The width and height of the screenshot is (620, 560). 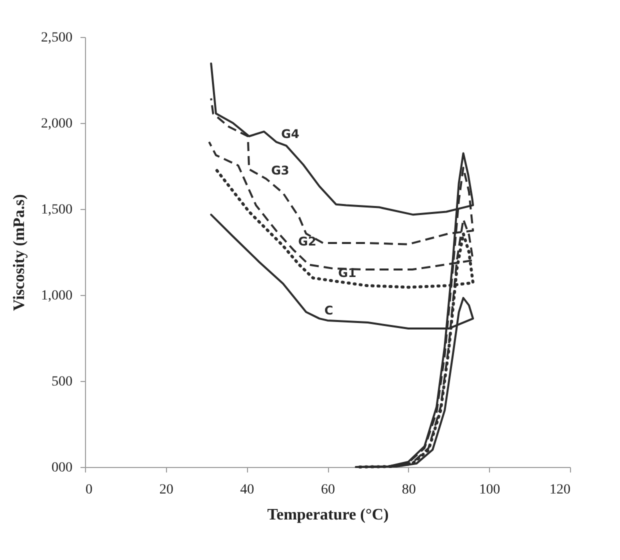 What do you see at coordinates (247, 490) in the screenshot?
I see `x-tick-label: 40` at bounding box center [247, 490].